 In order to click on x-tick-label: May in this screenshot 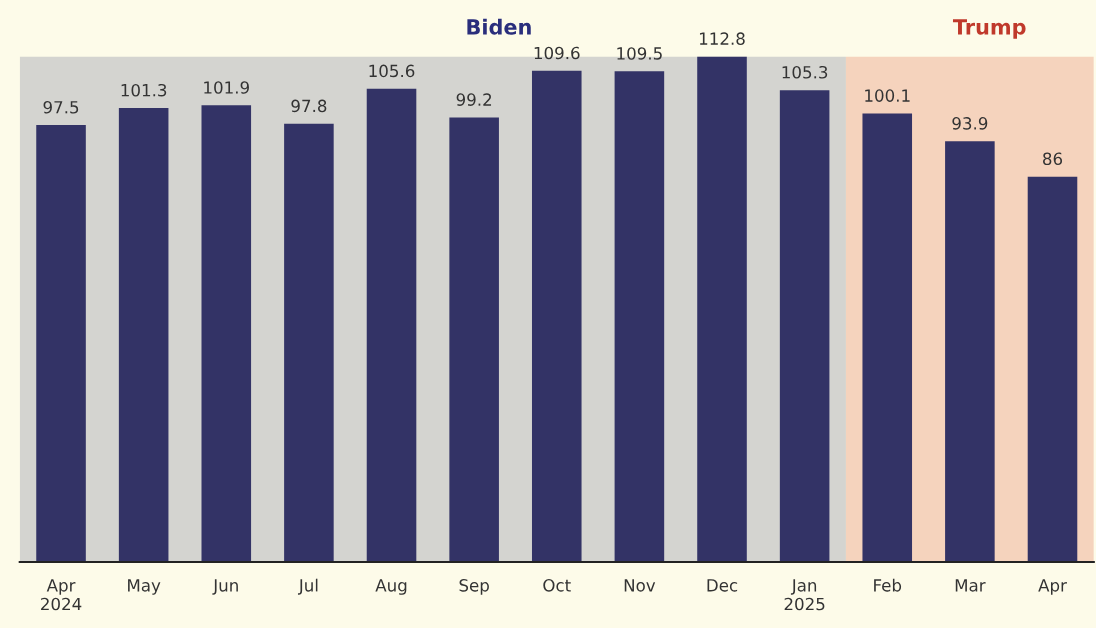, I will do `click(144, 587)`.